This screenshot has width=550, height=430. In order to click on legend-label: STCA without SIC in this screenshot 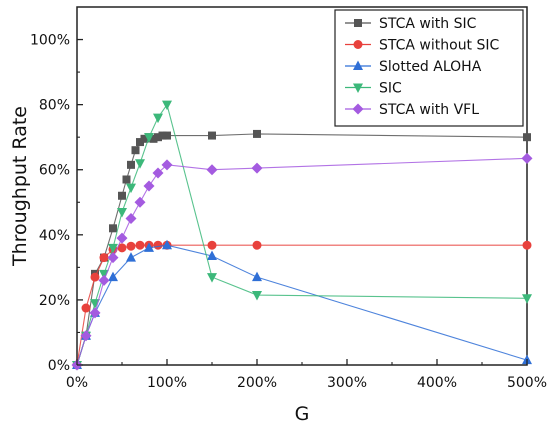, I will do `click(439, 46)`.